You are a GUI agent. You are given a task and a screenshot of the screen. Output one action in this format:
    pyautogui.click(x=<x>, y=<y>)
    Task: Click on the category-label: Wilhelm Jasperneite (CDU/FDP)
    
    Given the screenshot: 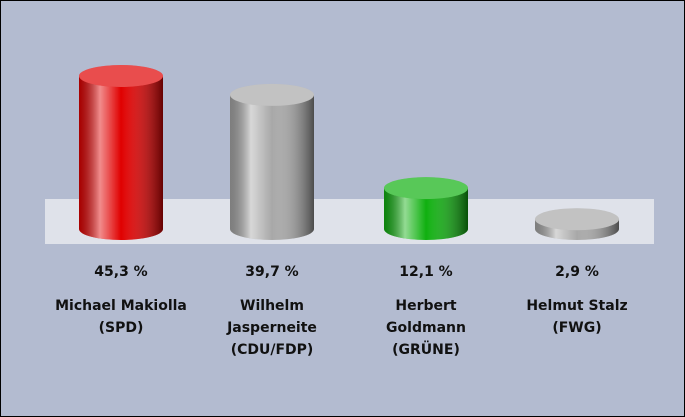 What is the action you would take?
    pyautogui.click(x=272, y=328)
    